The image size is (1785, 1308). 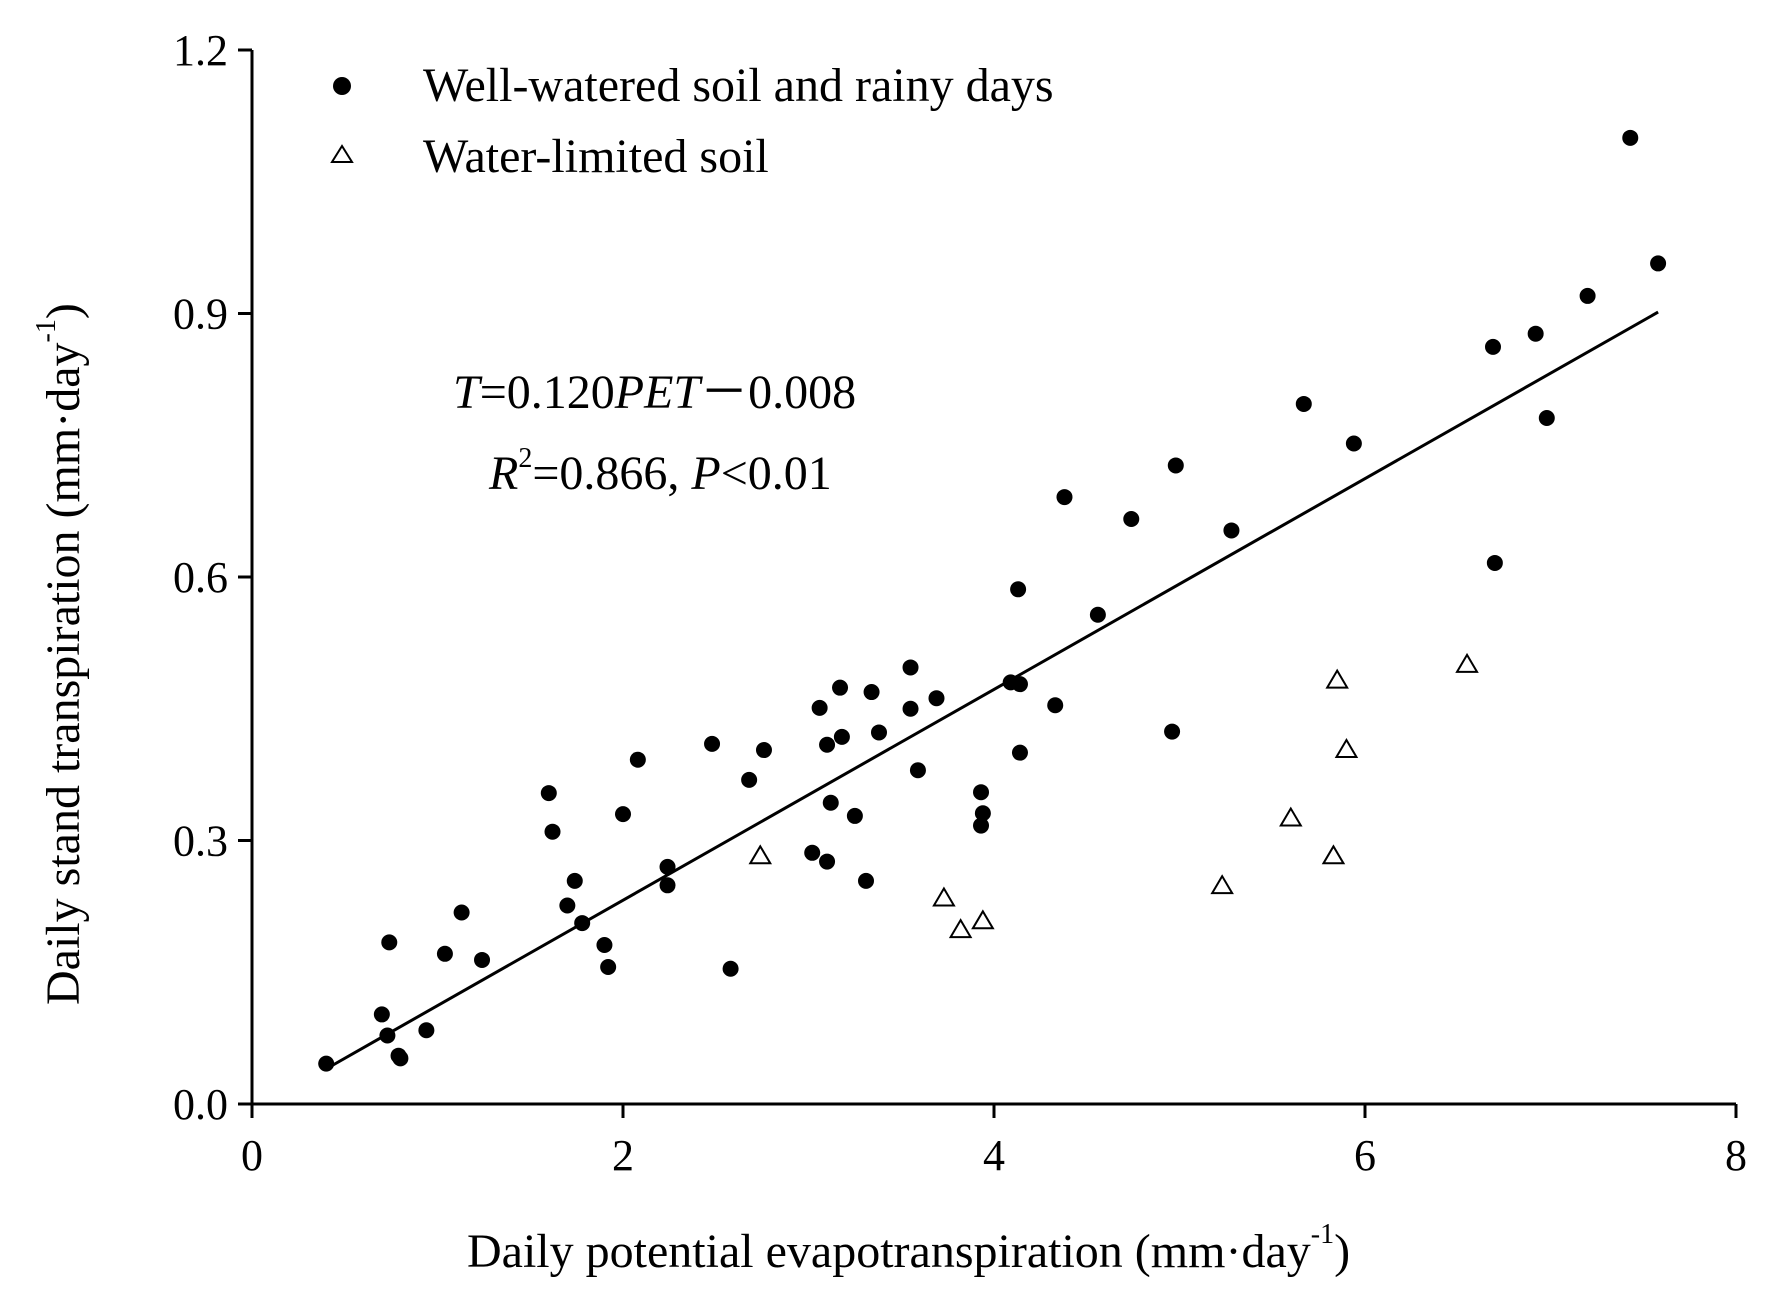 What do you see at coordinates (994, 1155) in the screenshot?
I see `x-tick-label: 4` at bounding box center [994, 1155].